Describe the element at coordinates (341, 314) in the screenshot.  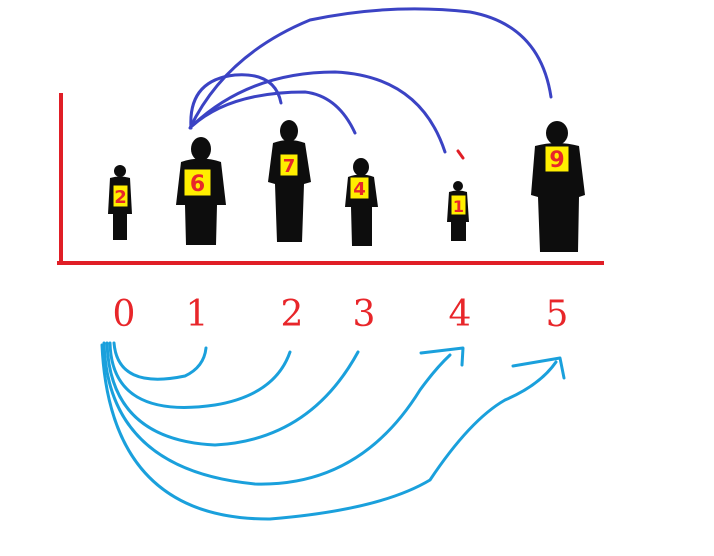
I see `index-labels: 0 1 2 3 4 5` at that location.